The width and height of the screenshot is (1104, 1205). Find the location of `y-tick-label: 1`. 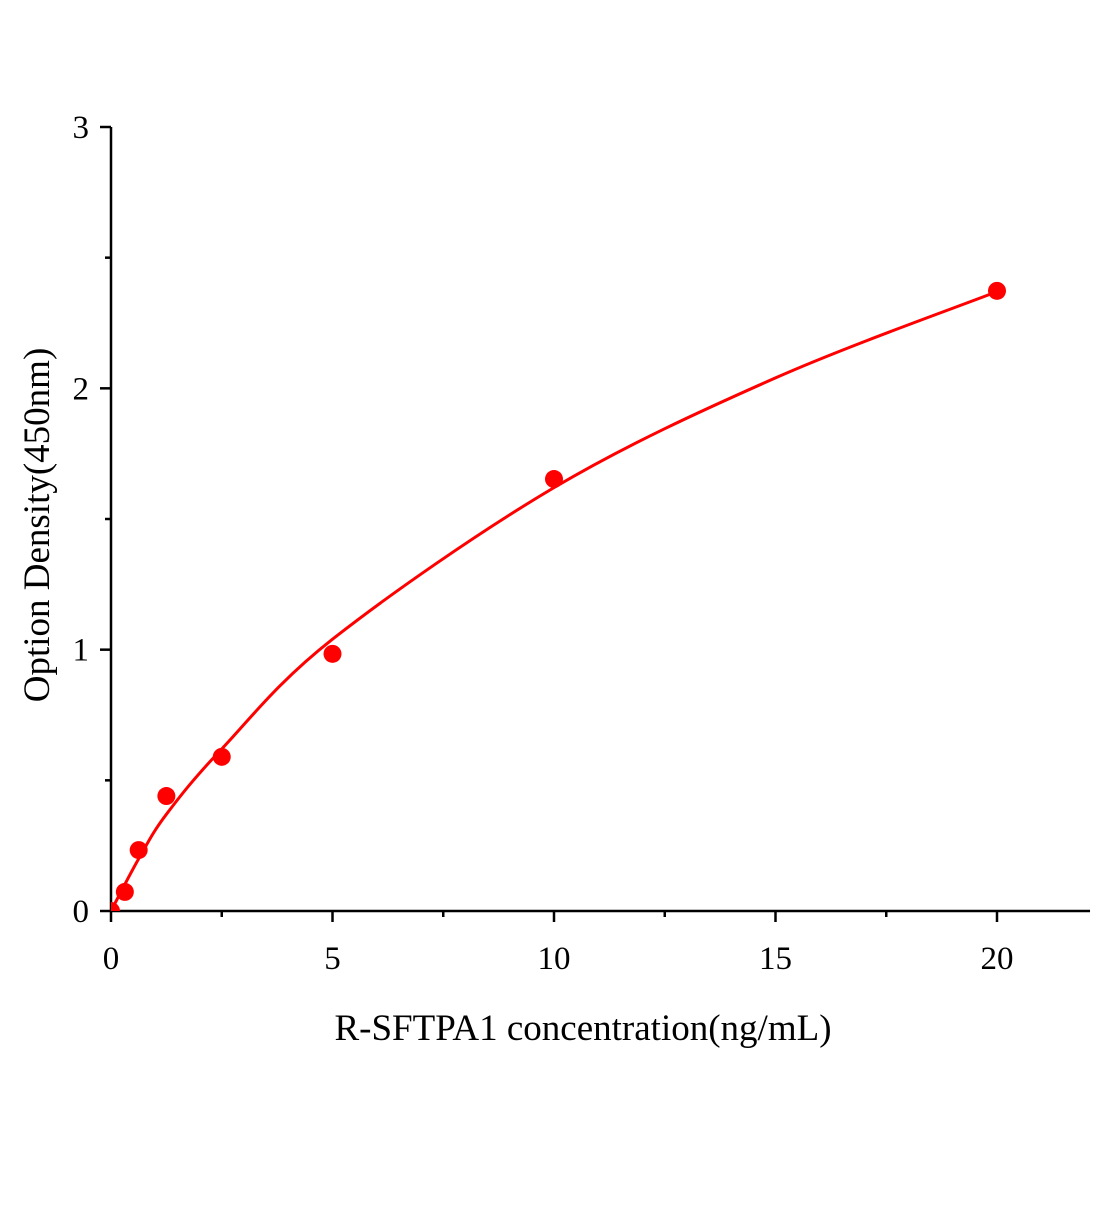

y-tick-label: 1 is located at coordinates (81, 651).